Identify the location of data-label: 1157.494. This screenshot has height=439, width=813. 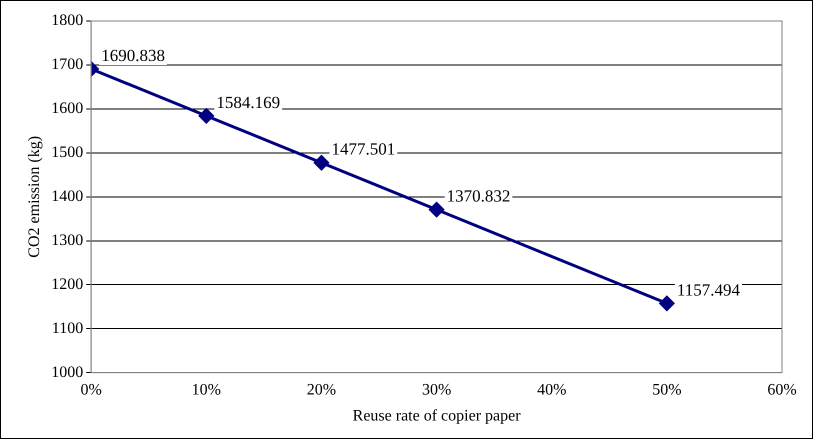
(708, 290).